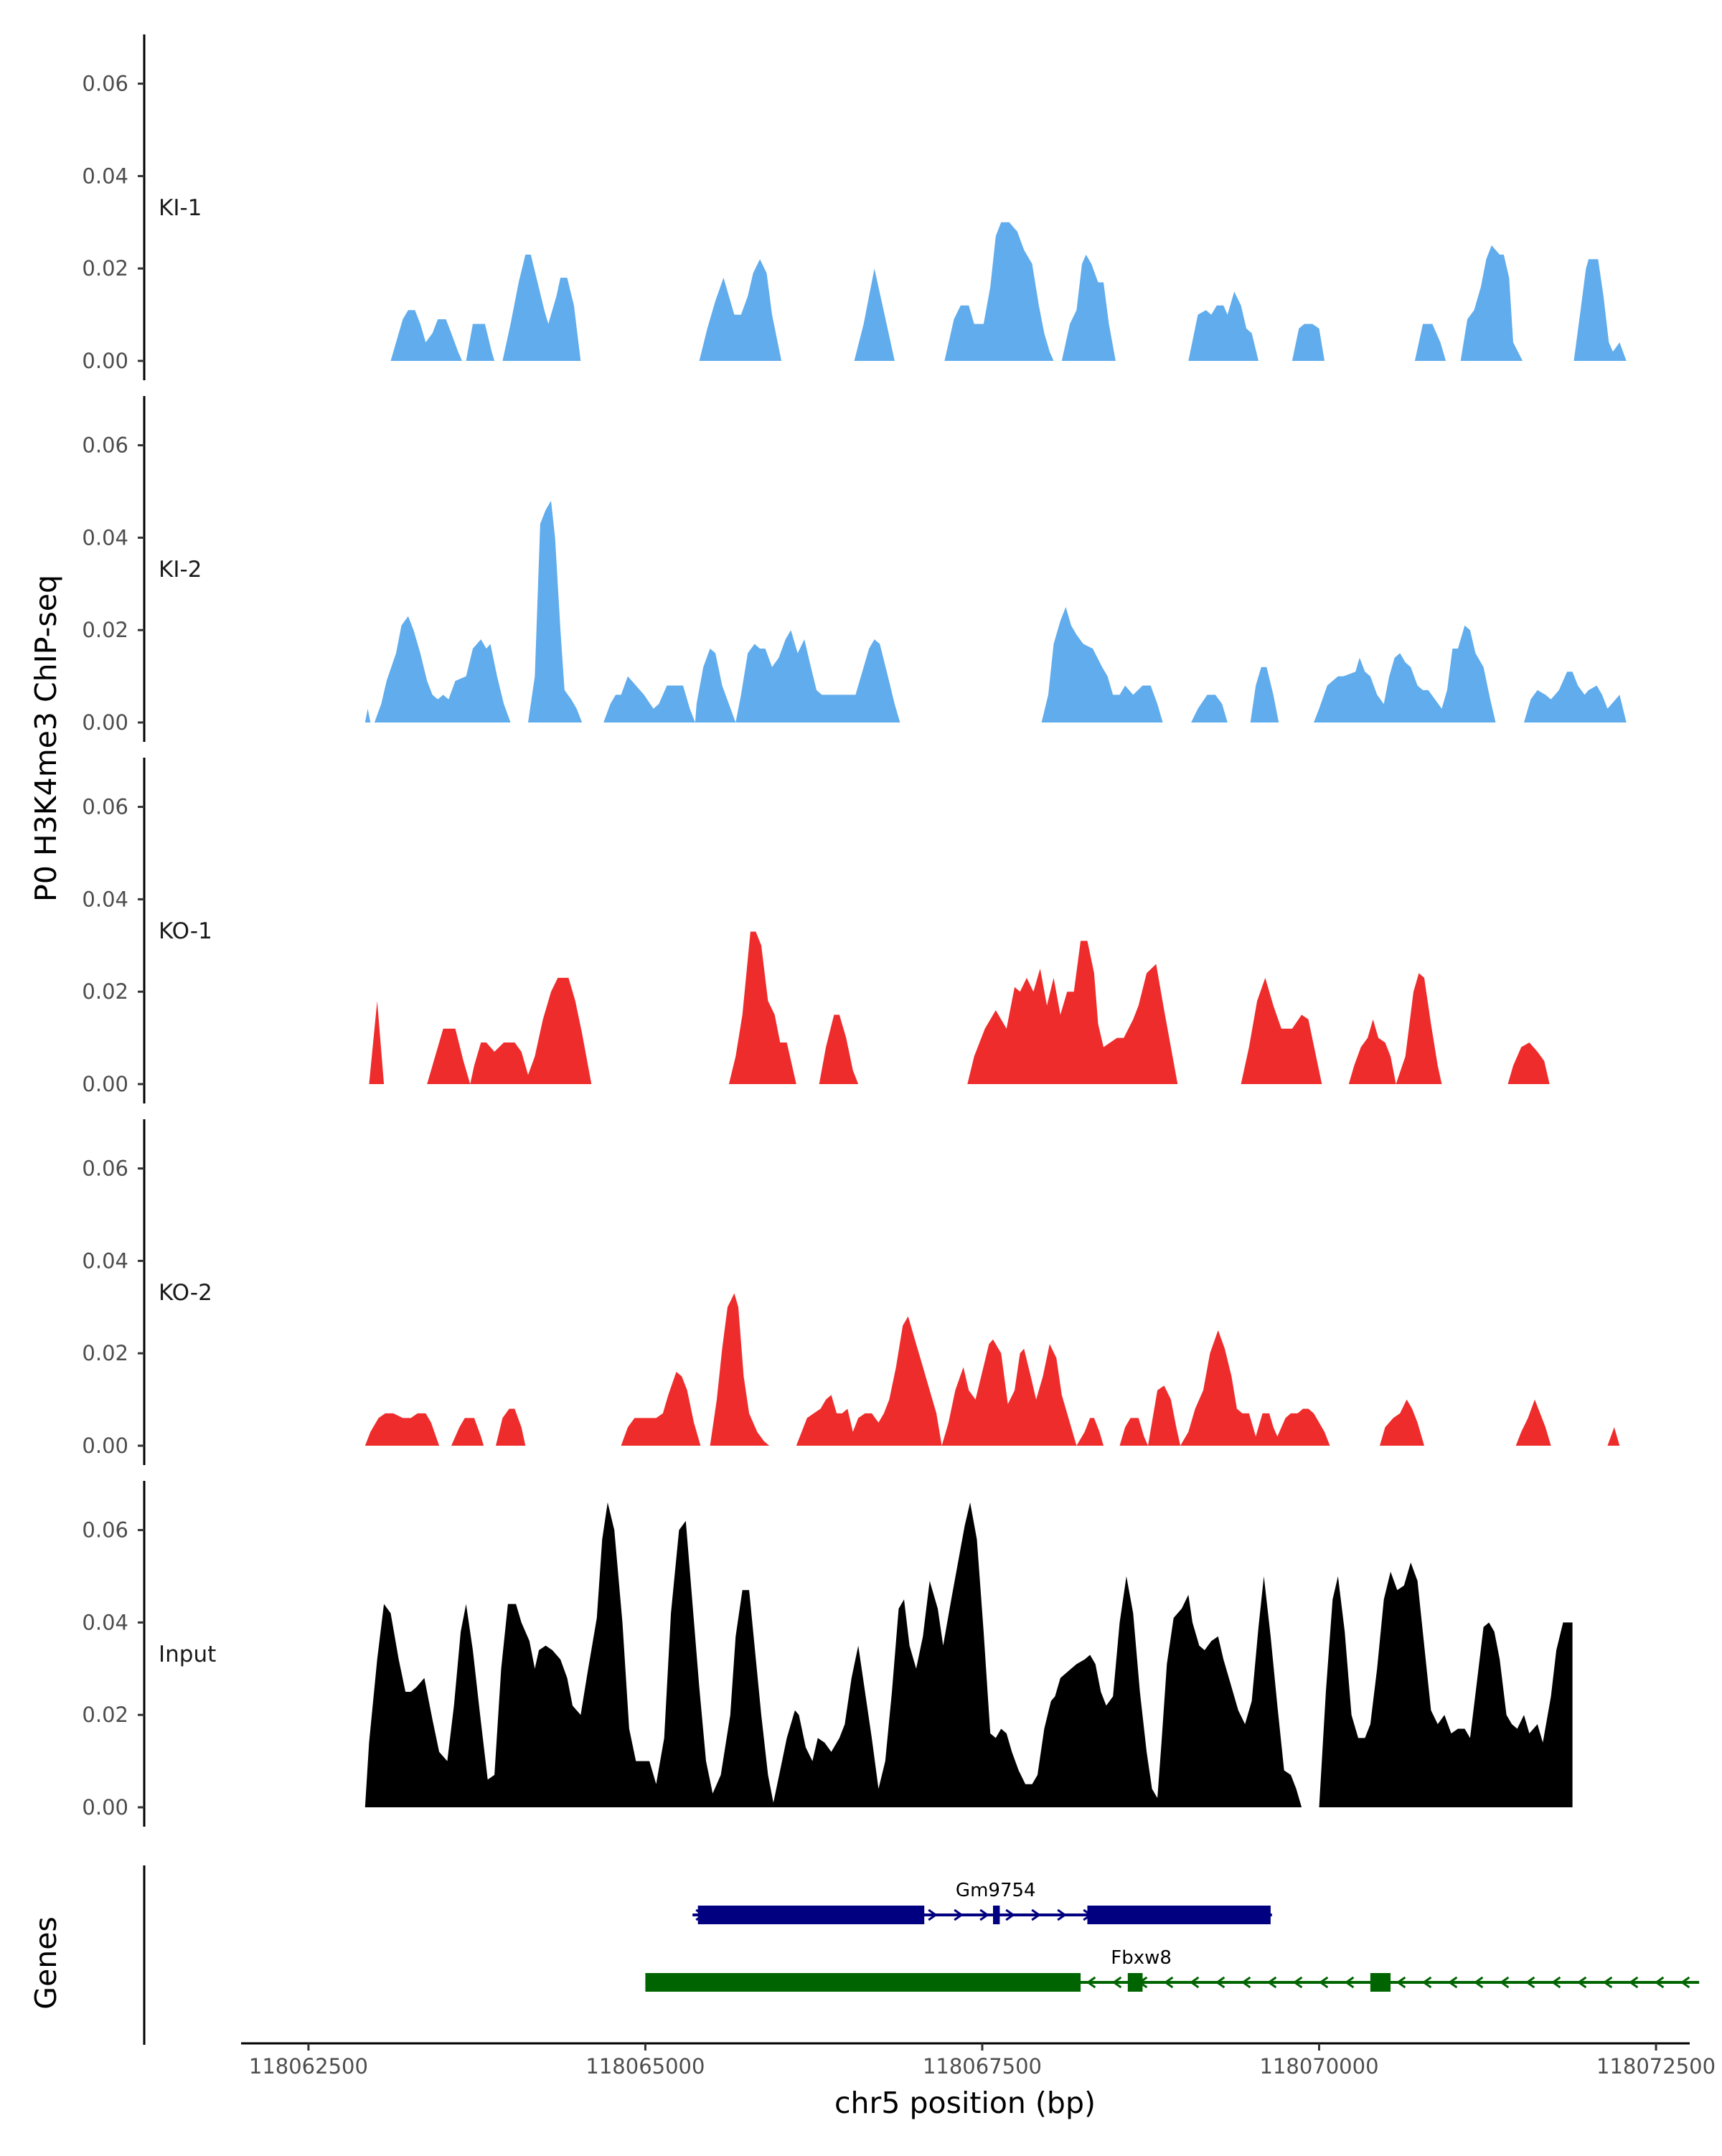 This screenshot has width=1722, height=2156. I want to click on x-tick-label: 118070000, so click(1319, 2066).